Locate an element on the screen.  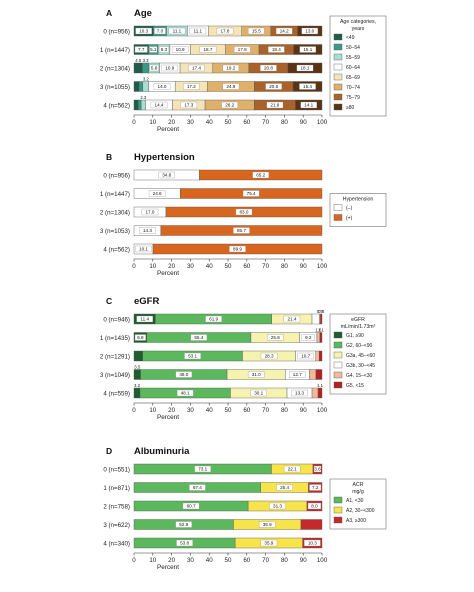
data-label: 18.4 is located at coordinates (276, 49).